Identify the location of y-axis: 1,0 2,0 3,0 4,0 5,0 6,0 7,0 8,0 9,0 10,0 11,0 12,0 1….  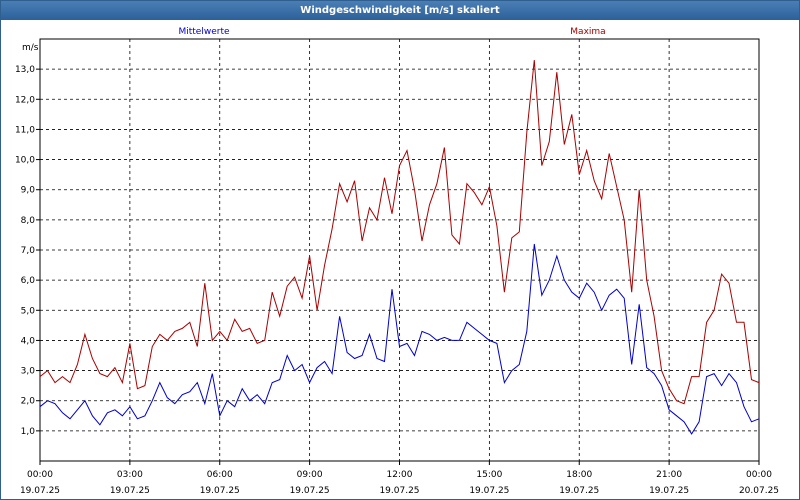
(27, 251).